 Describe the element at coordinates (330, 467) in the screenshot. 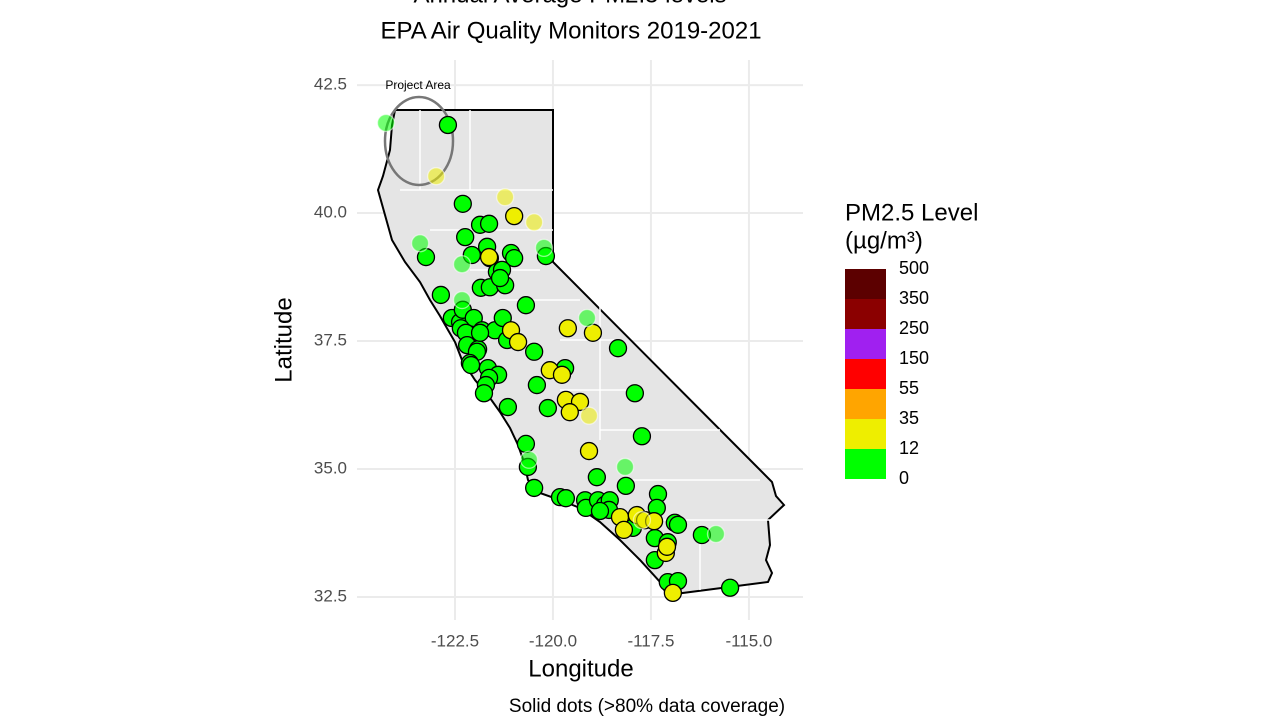

I see `y-tick-label: 35.0` at that location.